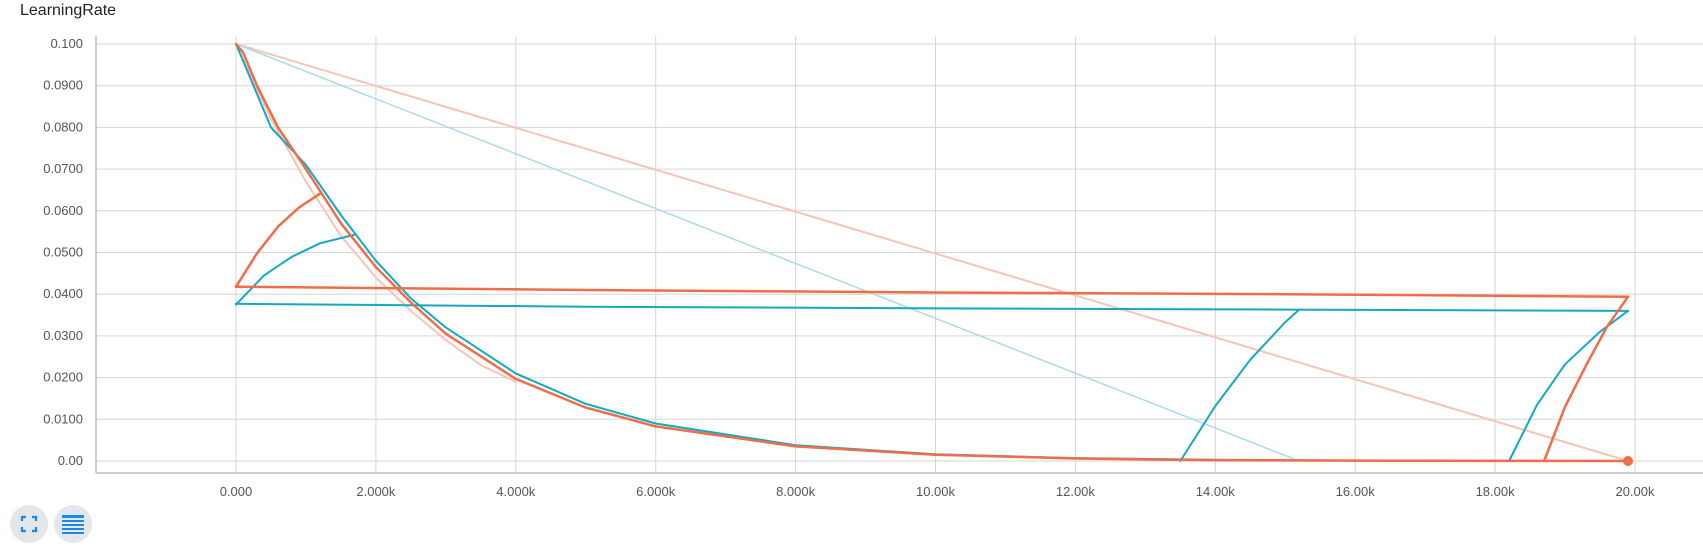 This screenshot has height=548, width=1703. I want to click on y-tick-label: 0.0600, so click(63, 210).